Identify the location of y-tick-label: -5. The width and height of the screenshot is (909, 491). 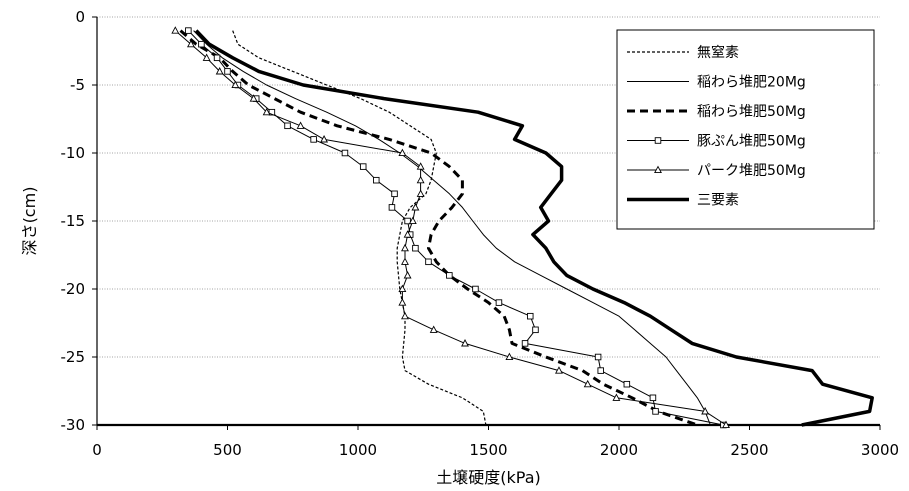
(77, 85).